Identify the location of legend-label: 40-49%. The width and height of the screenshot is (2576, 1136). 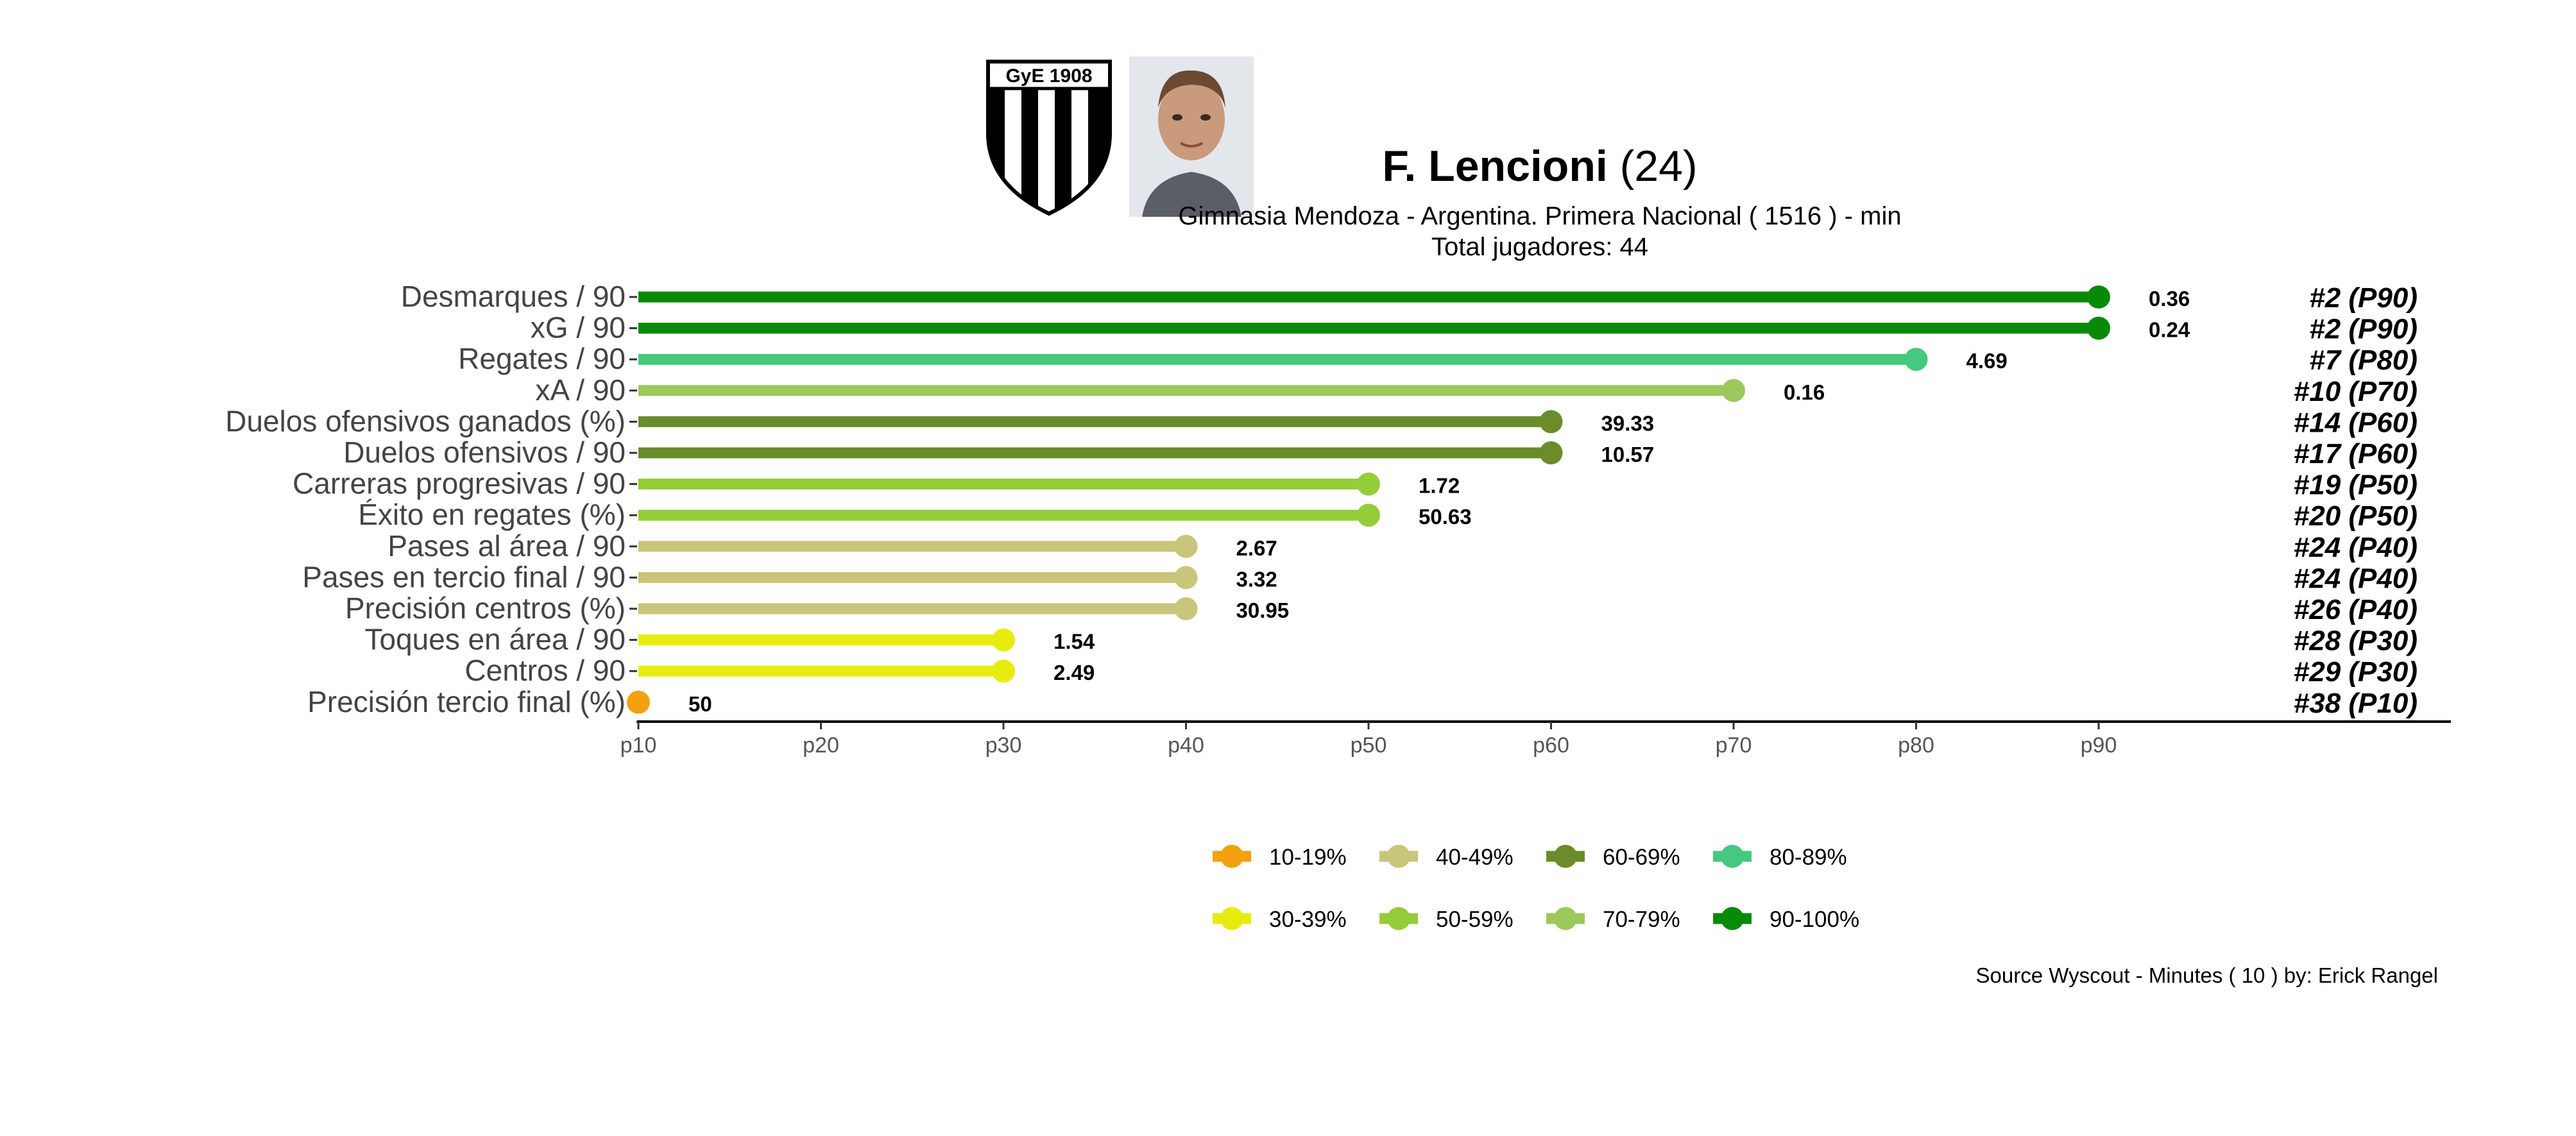
(1475, 857).